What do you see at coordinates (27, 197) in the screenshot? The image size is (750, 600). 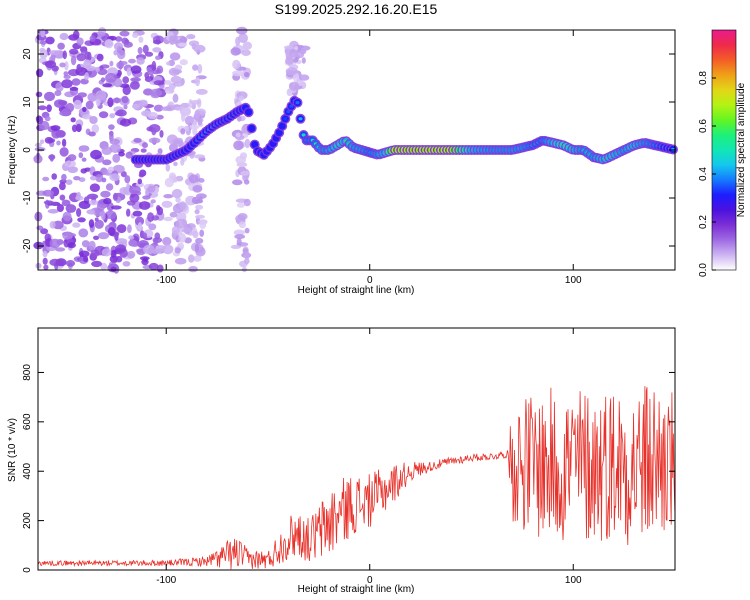 I see `y-tick-label: -10` at bounding box center [27, 197].